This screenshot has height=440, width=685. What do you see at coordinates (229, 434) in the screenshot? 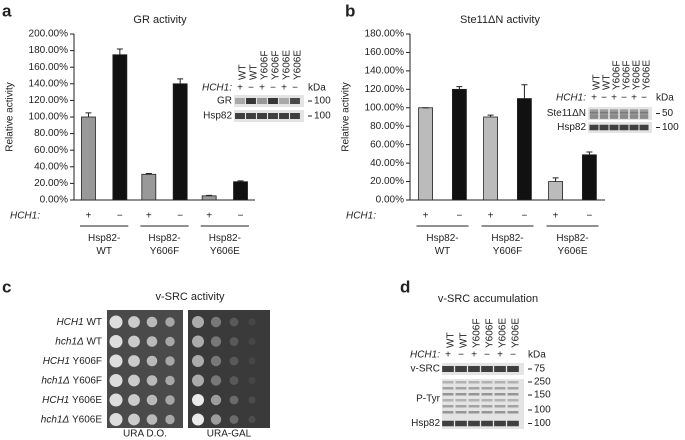
I see `plate-label: URA-GAL` at bounding box center [229, 434].